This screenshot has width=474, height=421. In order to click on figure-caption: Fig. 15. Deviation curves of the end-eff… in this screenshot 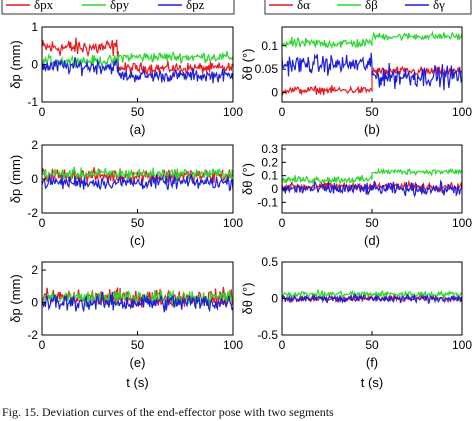, I will do `click(168, 412)`.